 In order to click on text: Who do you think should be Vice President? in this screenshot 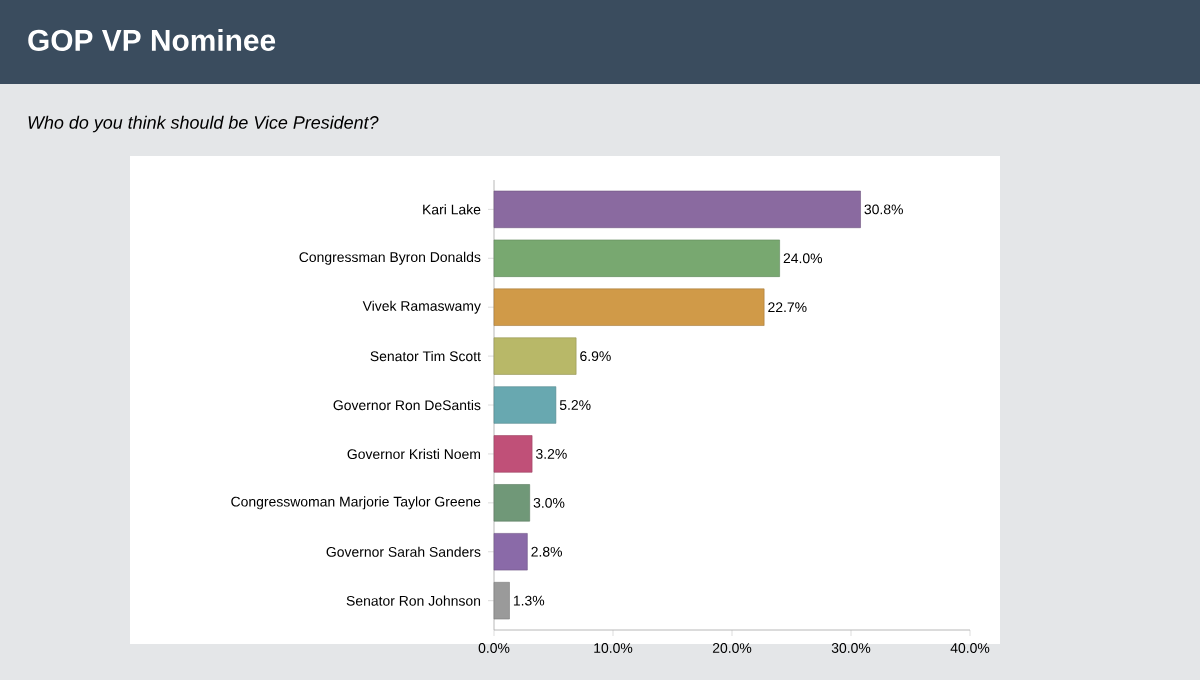, I will do `click(203, 124)`.